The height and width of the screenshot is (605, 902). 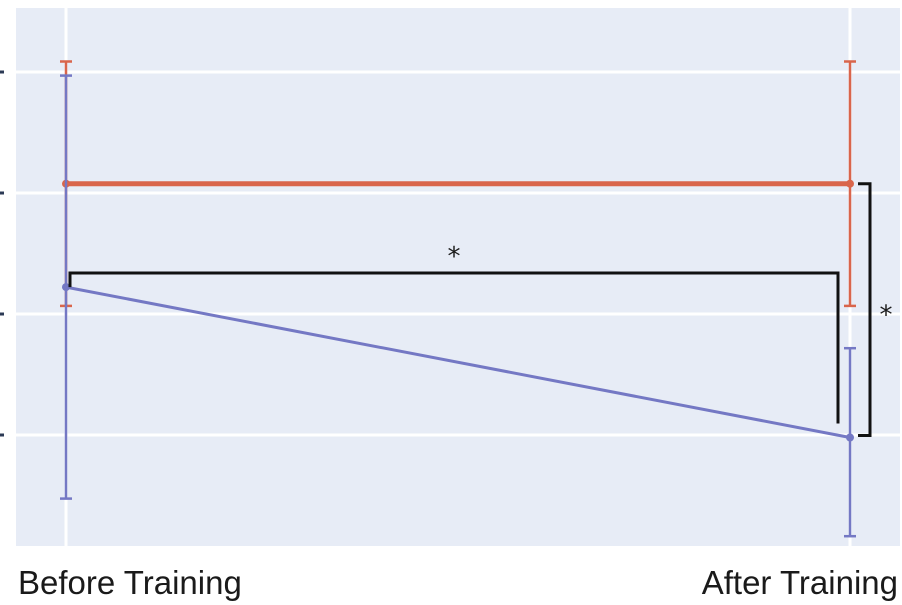 What do you see at coordinates (865, 309) in the screenshot?
I see `significance-bracket` at bounding box center [865, 309].